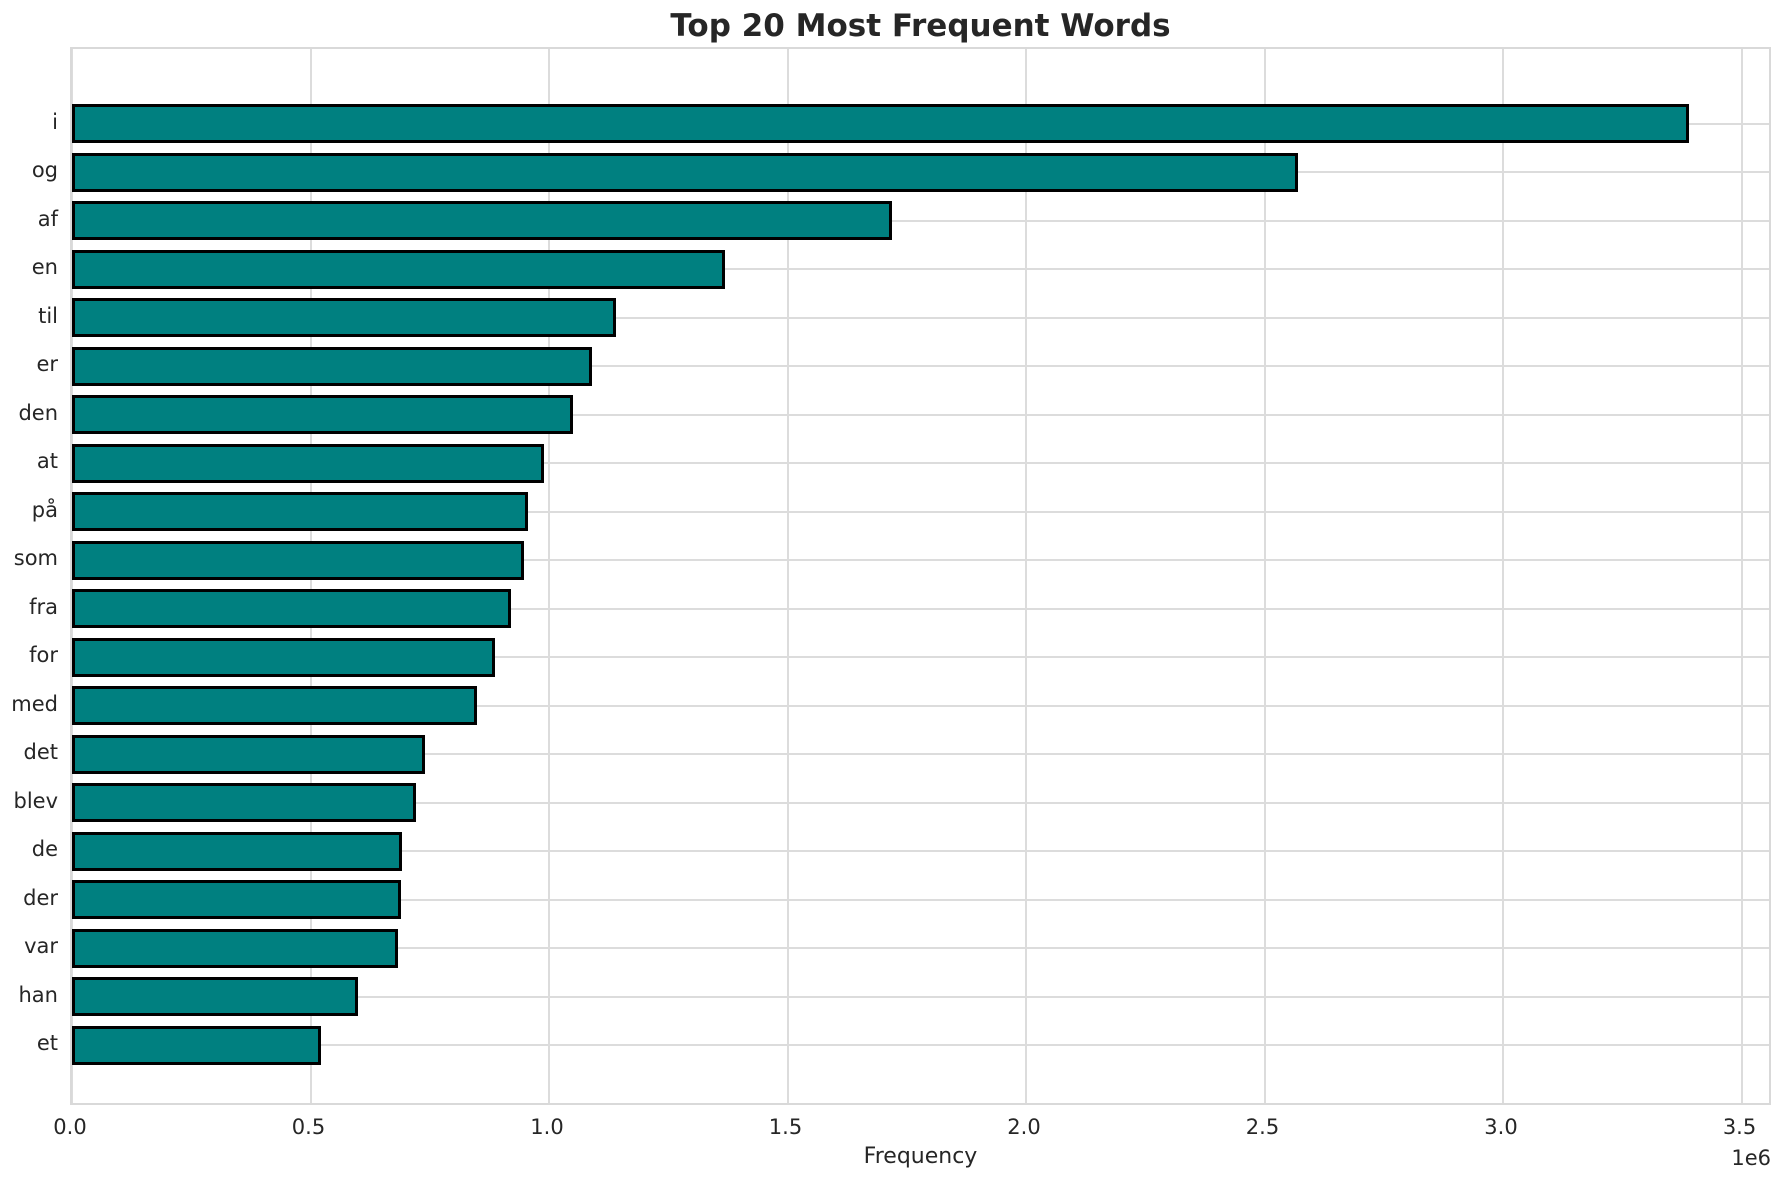  What do you see at coordinates (44, 849) in the screenshot?
I see `y-tick-label: de` at bounding box center [44, 849].